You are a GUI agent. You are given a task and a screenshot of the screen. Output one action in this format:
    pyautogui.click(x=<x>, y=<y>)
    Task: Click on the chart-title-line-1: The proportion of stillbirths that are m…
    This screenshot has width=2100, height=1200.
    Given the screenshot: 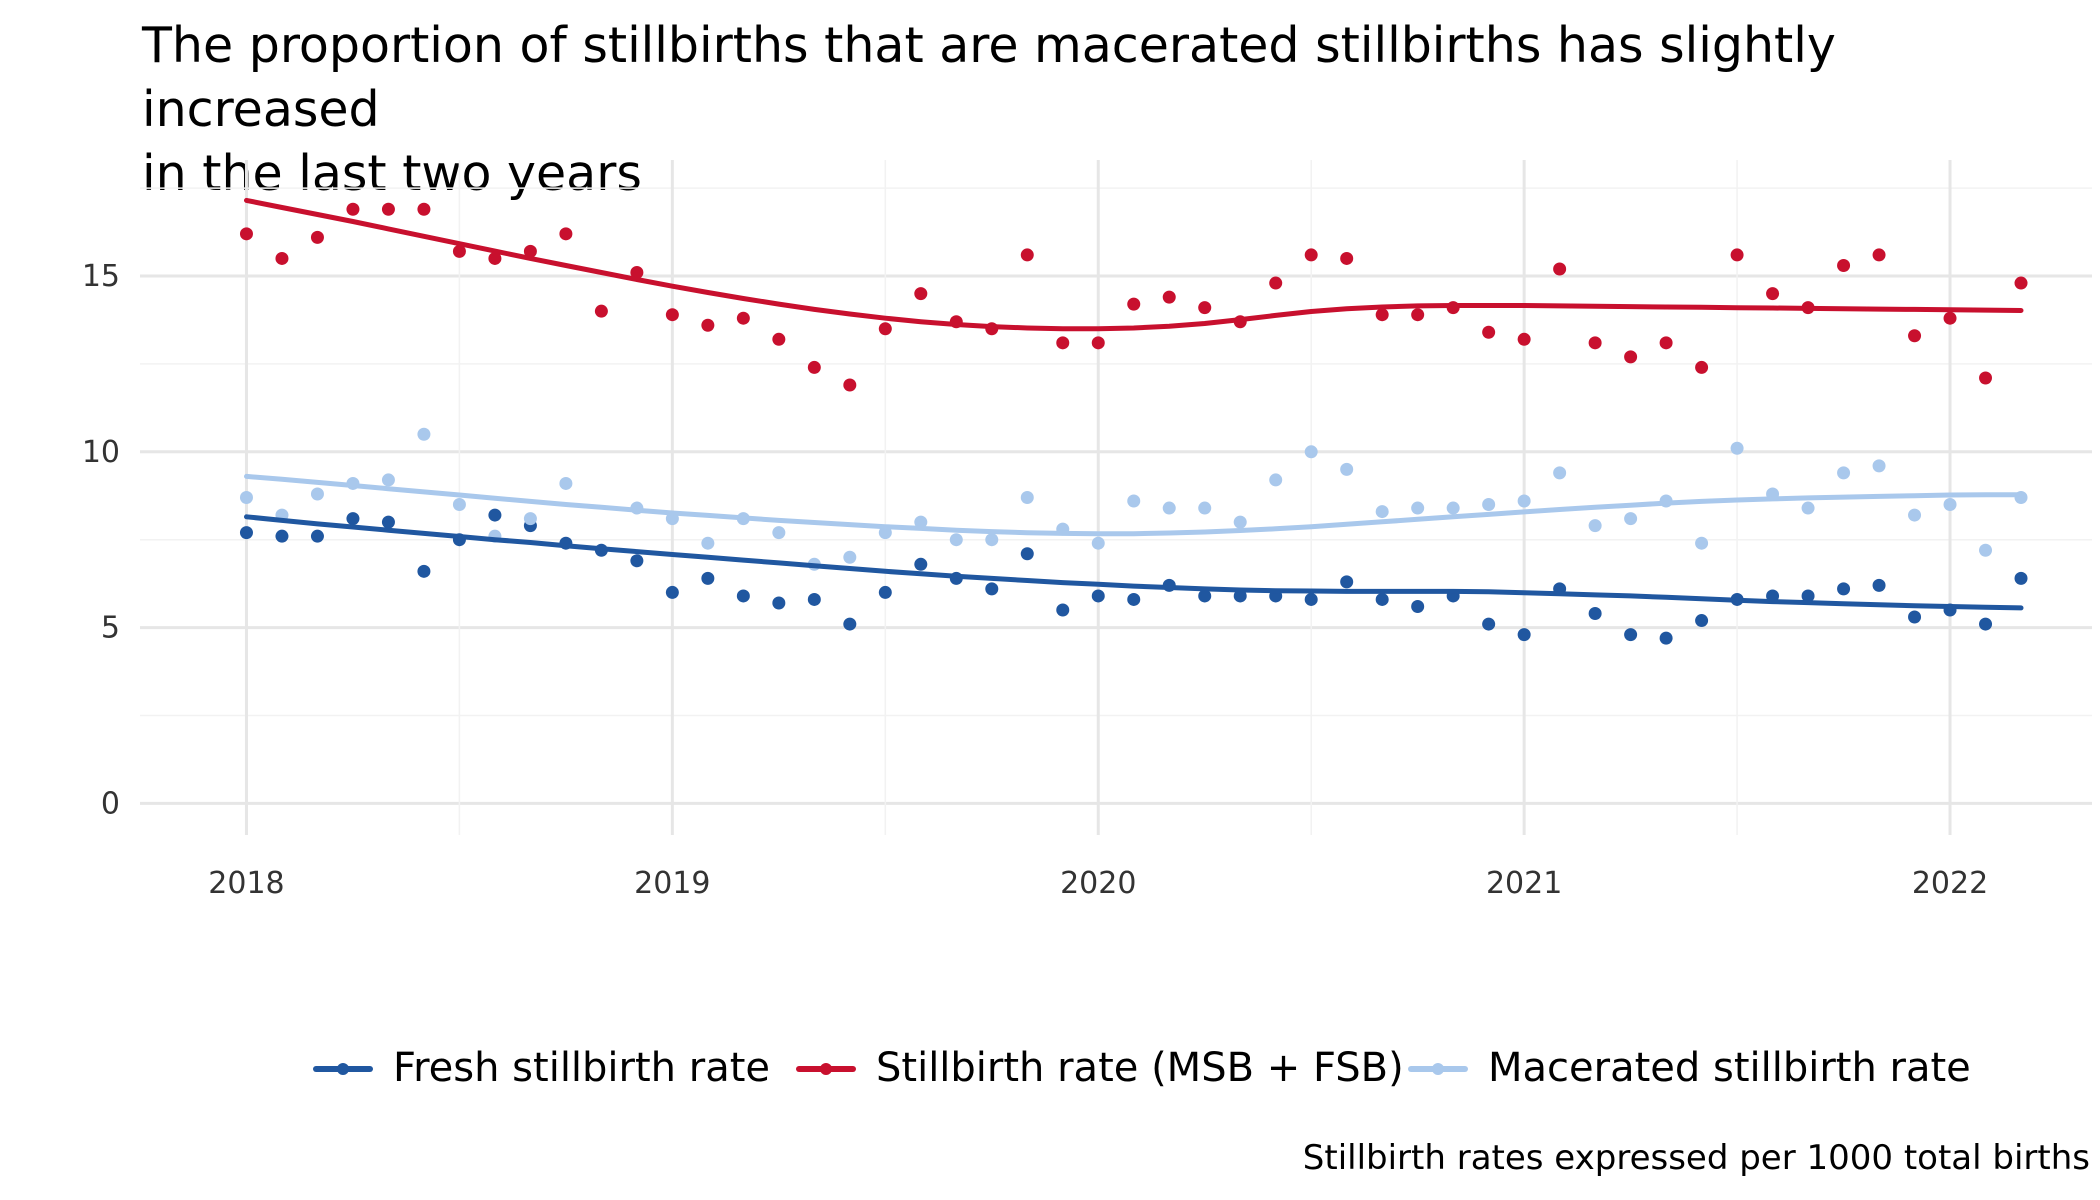 What is the action you would take?
    pyautogui.click(x=989, y=77)
    